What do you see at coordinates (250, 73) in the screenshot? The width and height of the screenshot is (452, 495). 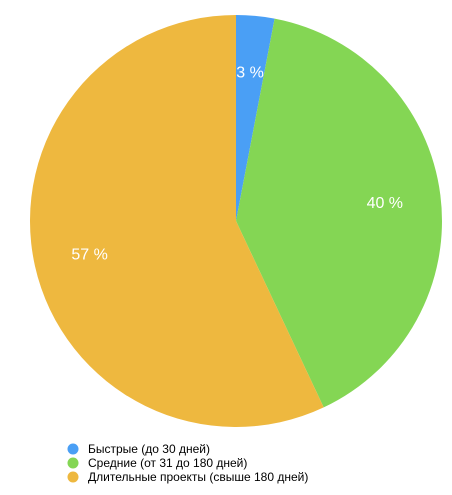 I see `pie-slice-label-1: 3 %` at bounding box center [250, 73].